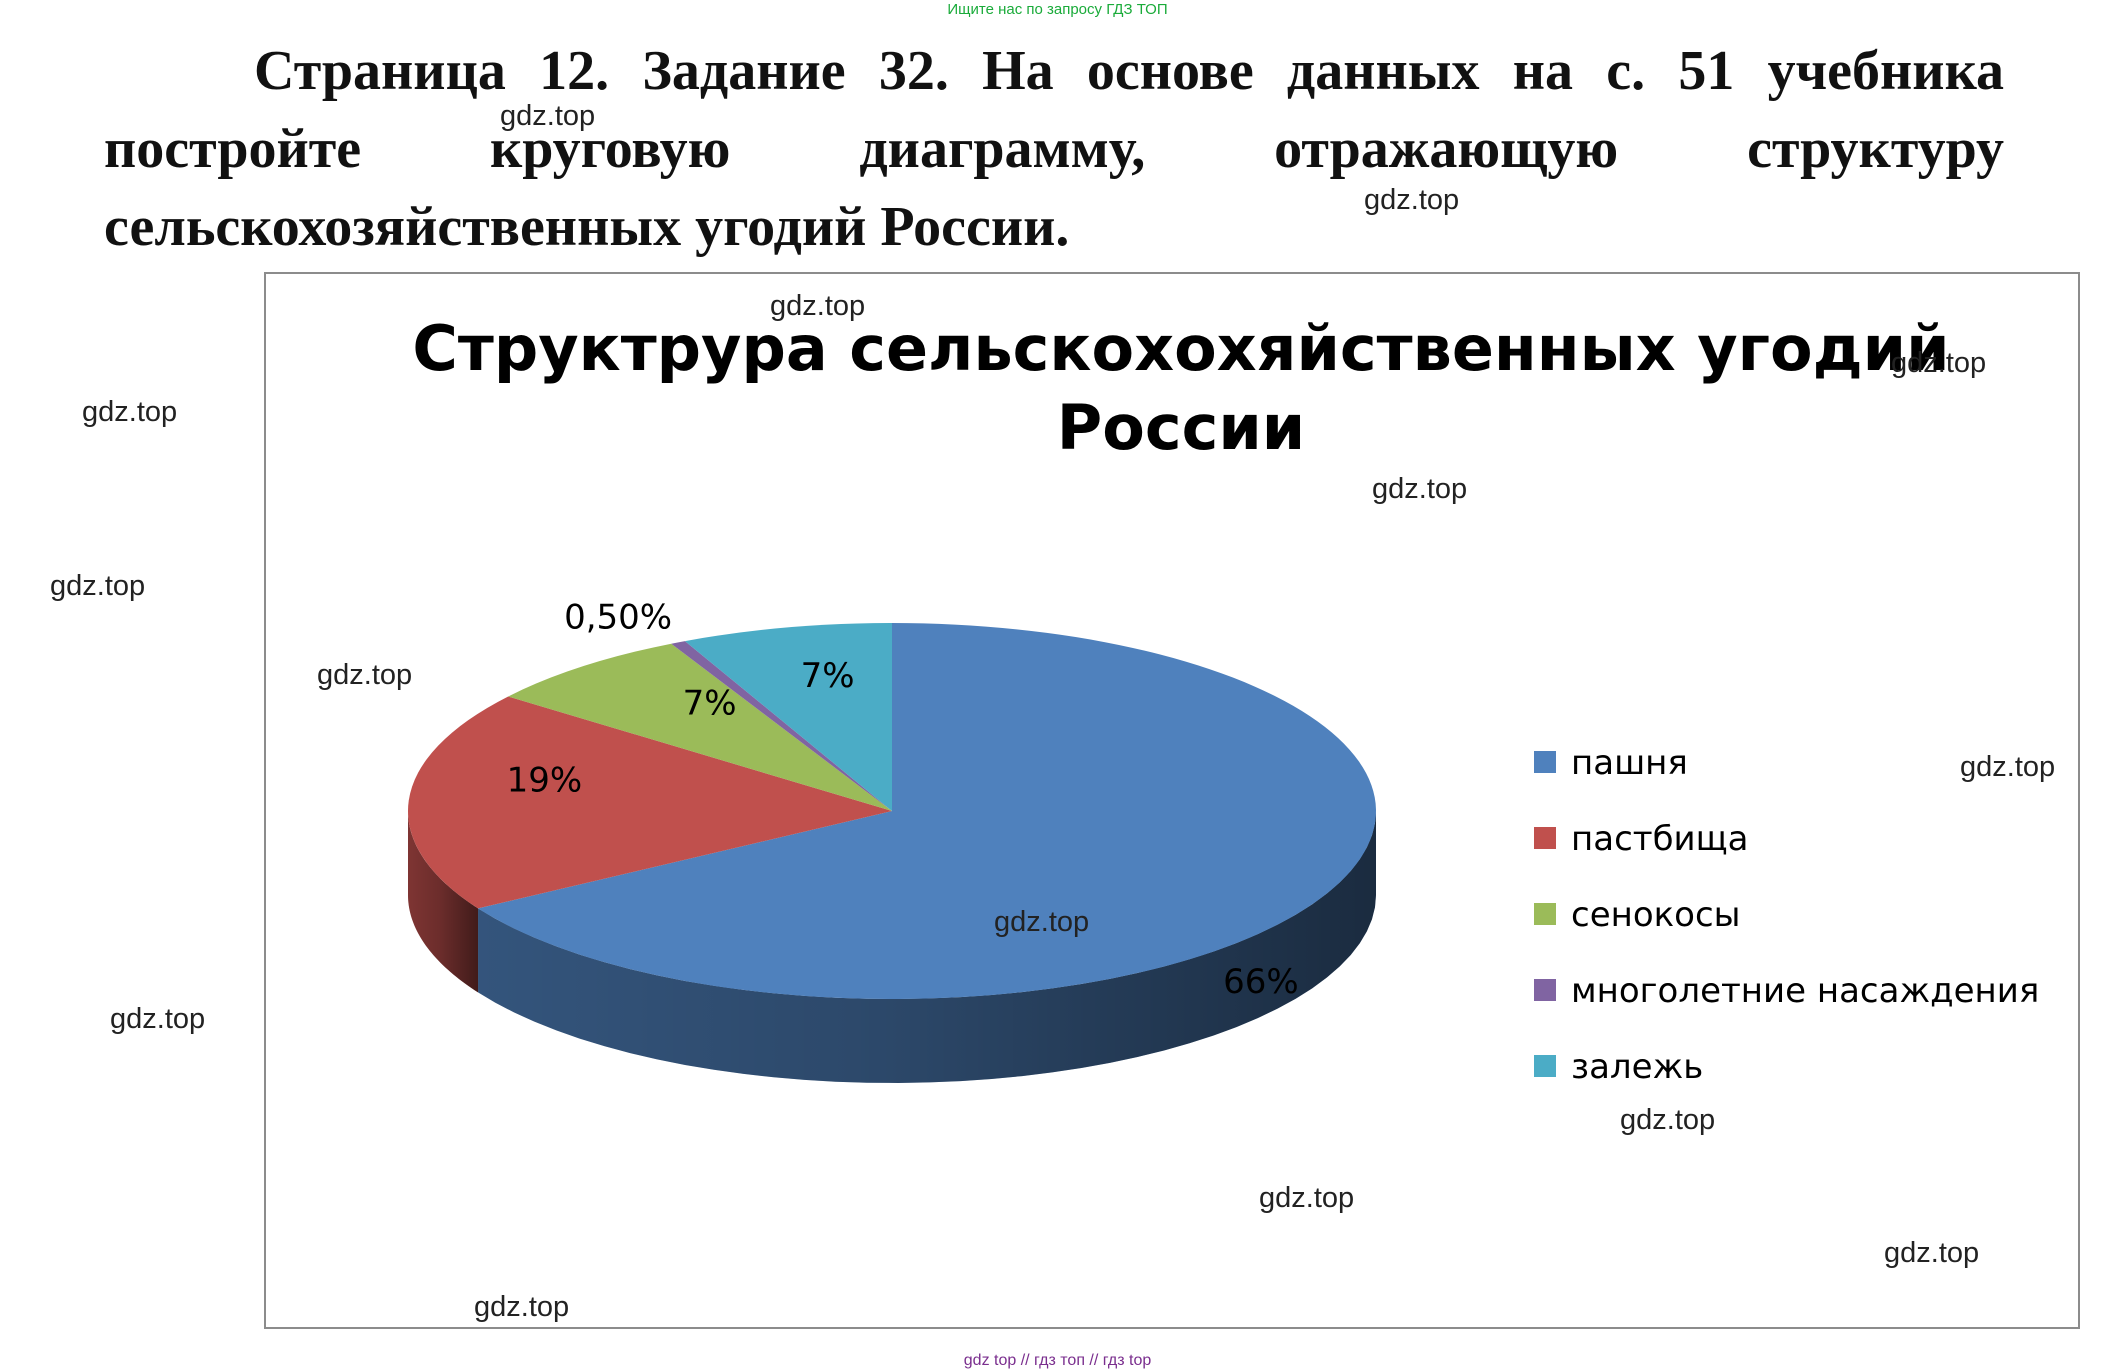  Describe the element at coordinates (1180, 348) in the screenshot. I see `chart-title-line-1: Структрура сельскохохяйственных угодий` at that location.